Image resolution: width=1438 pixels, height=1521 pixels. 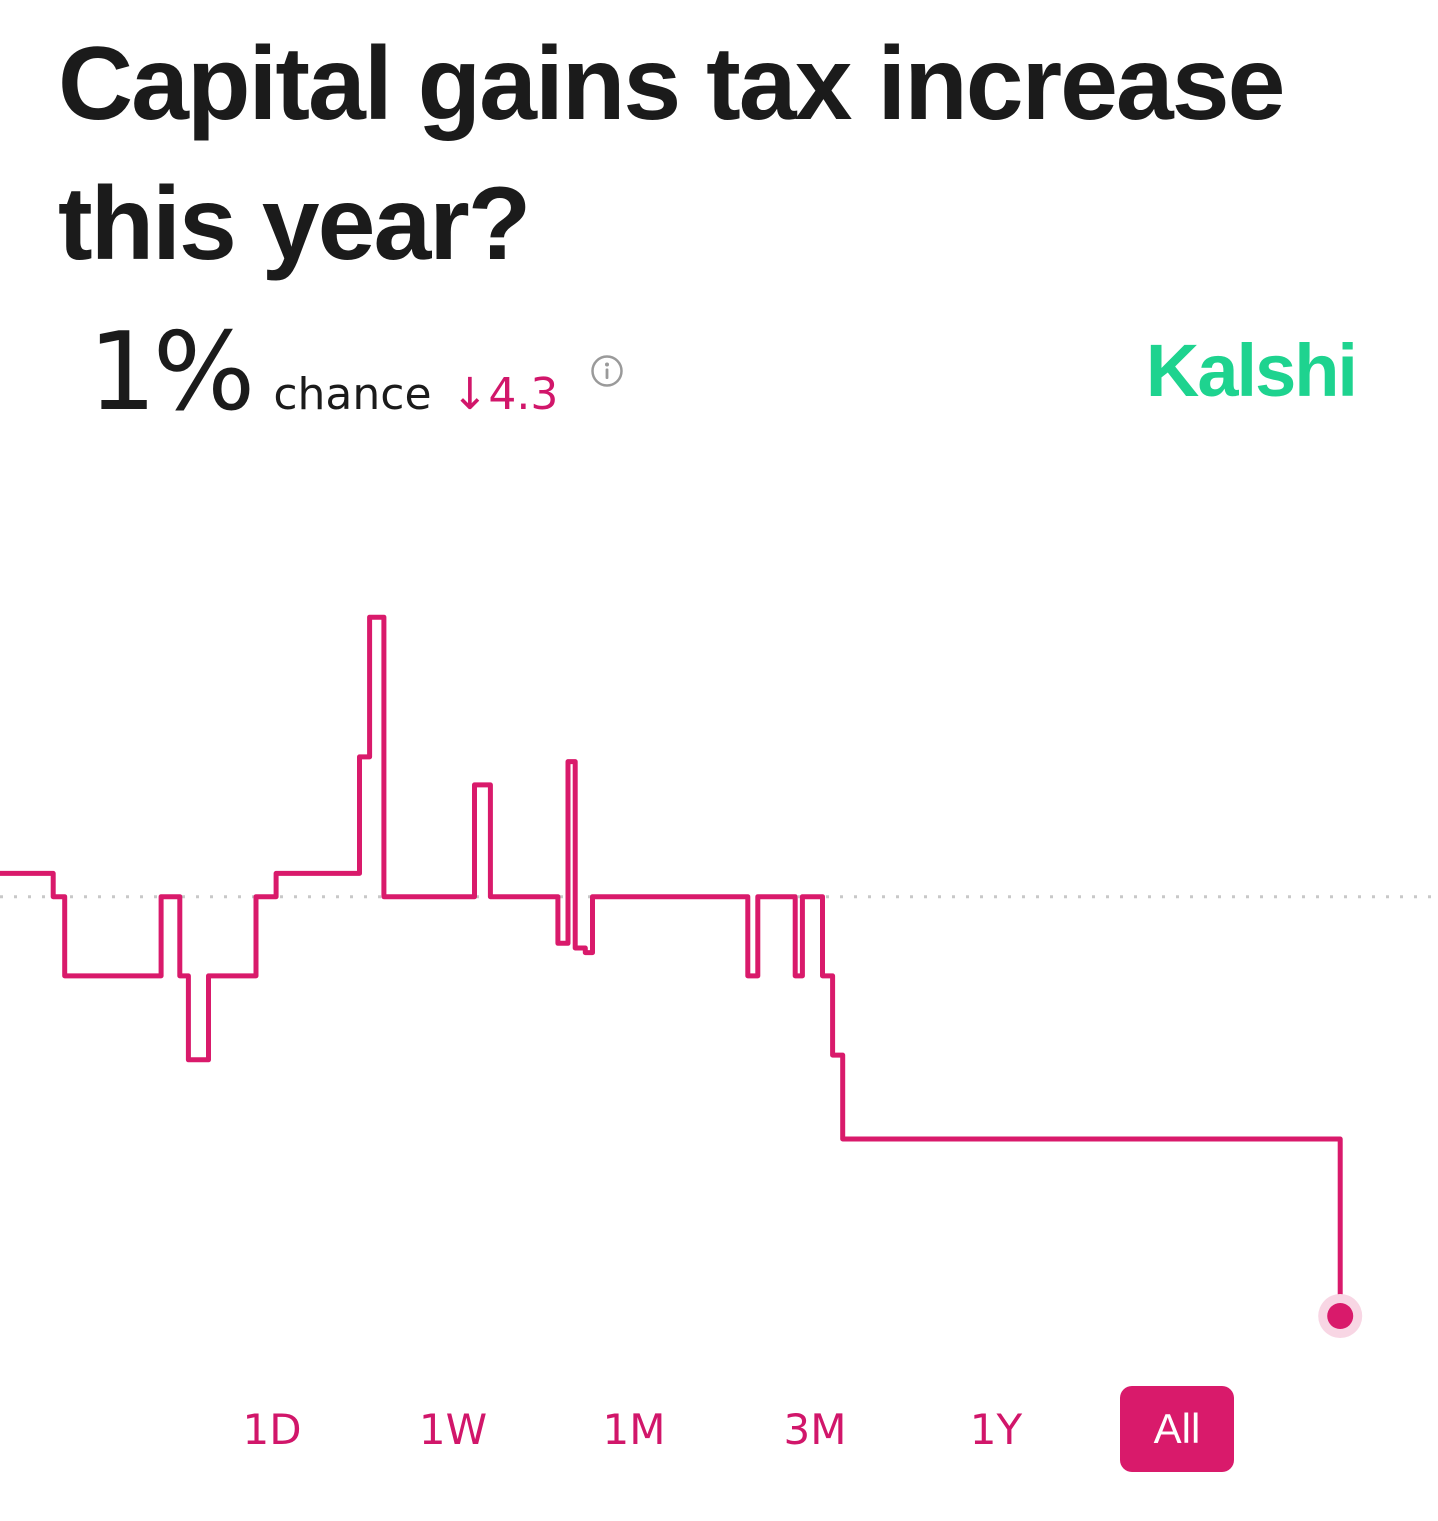 What do you see at coordinates (505, 394) in the screenshot?
I see `probability-change: ↓4.3` at bounding box center [505, 394].